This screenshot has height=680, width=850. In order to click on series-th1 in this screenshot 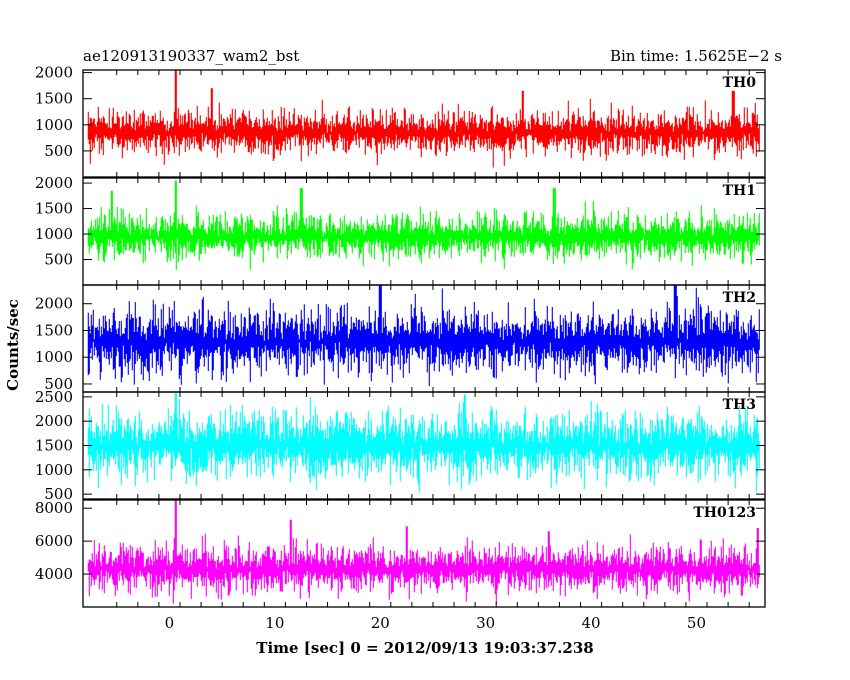, I will do `click(423, 225)`.